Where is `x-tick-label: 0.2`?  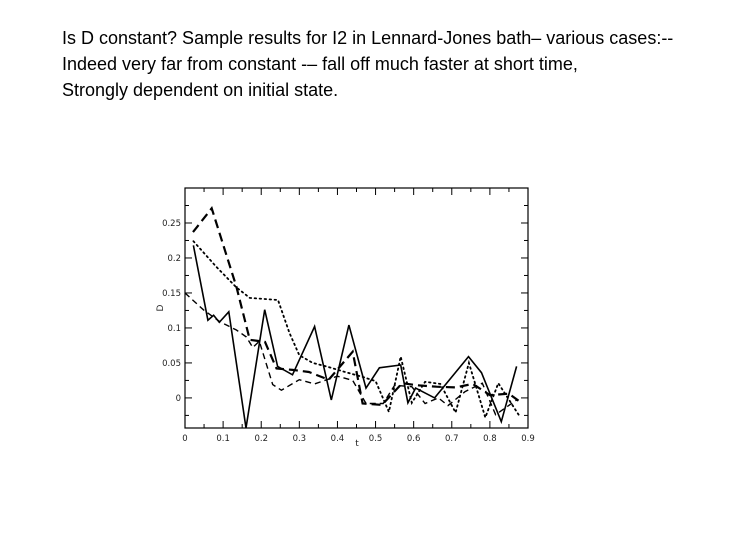
x-tick-label: 0.2 is located at coordinates (261, 439).